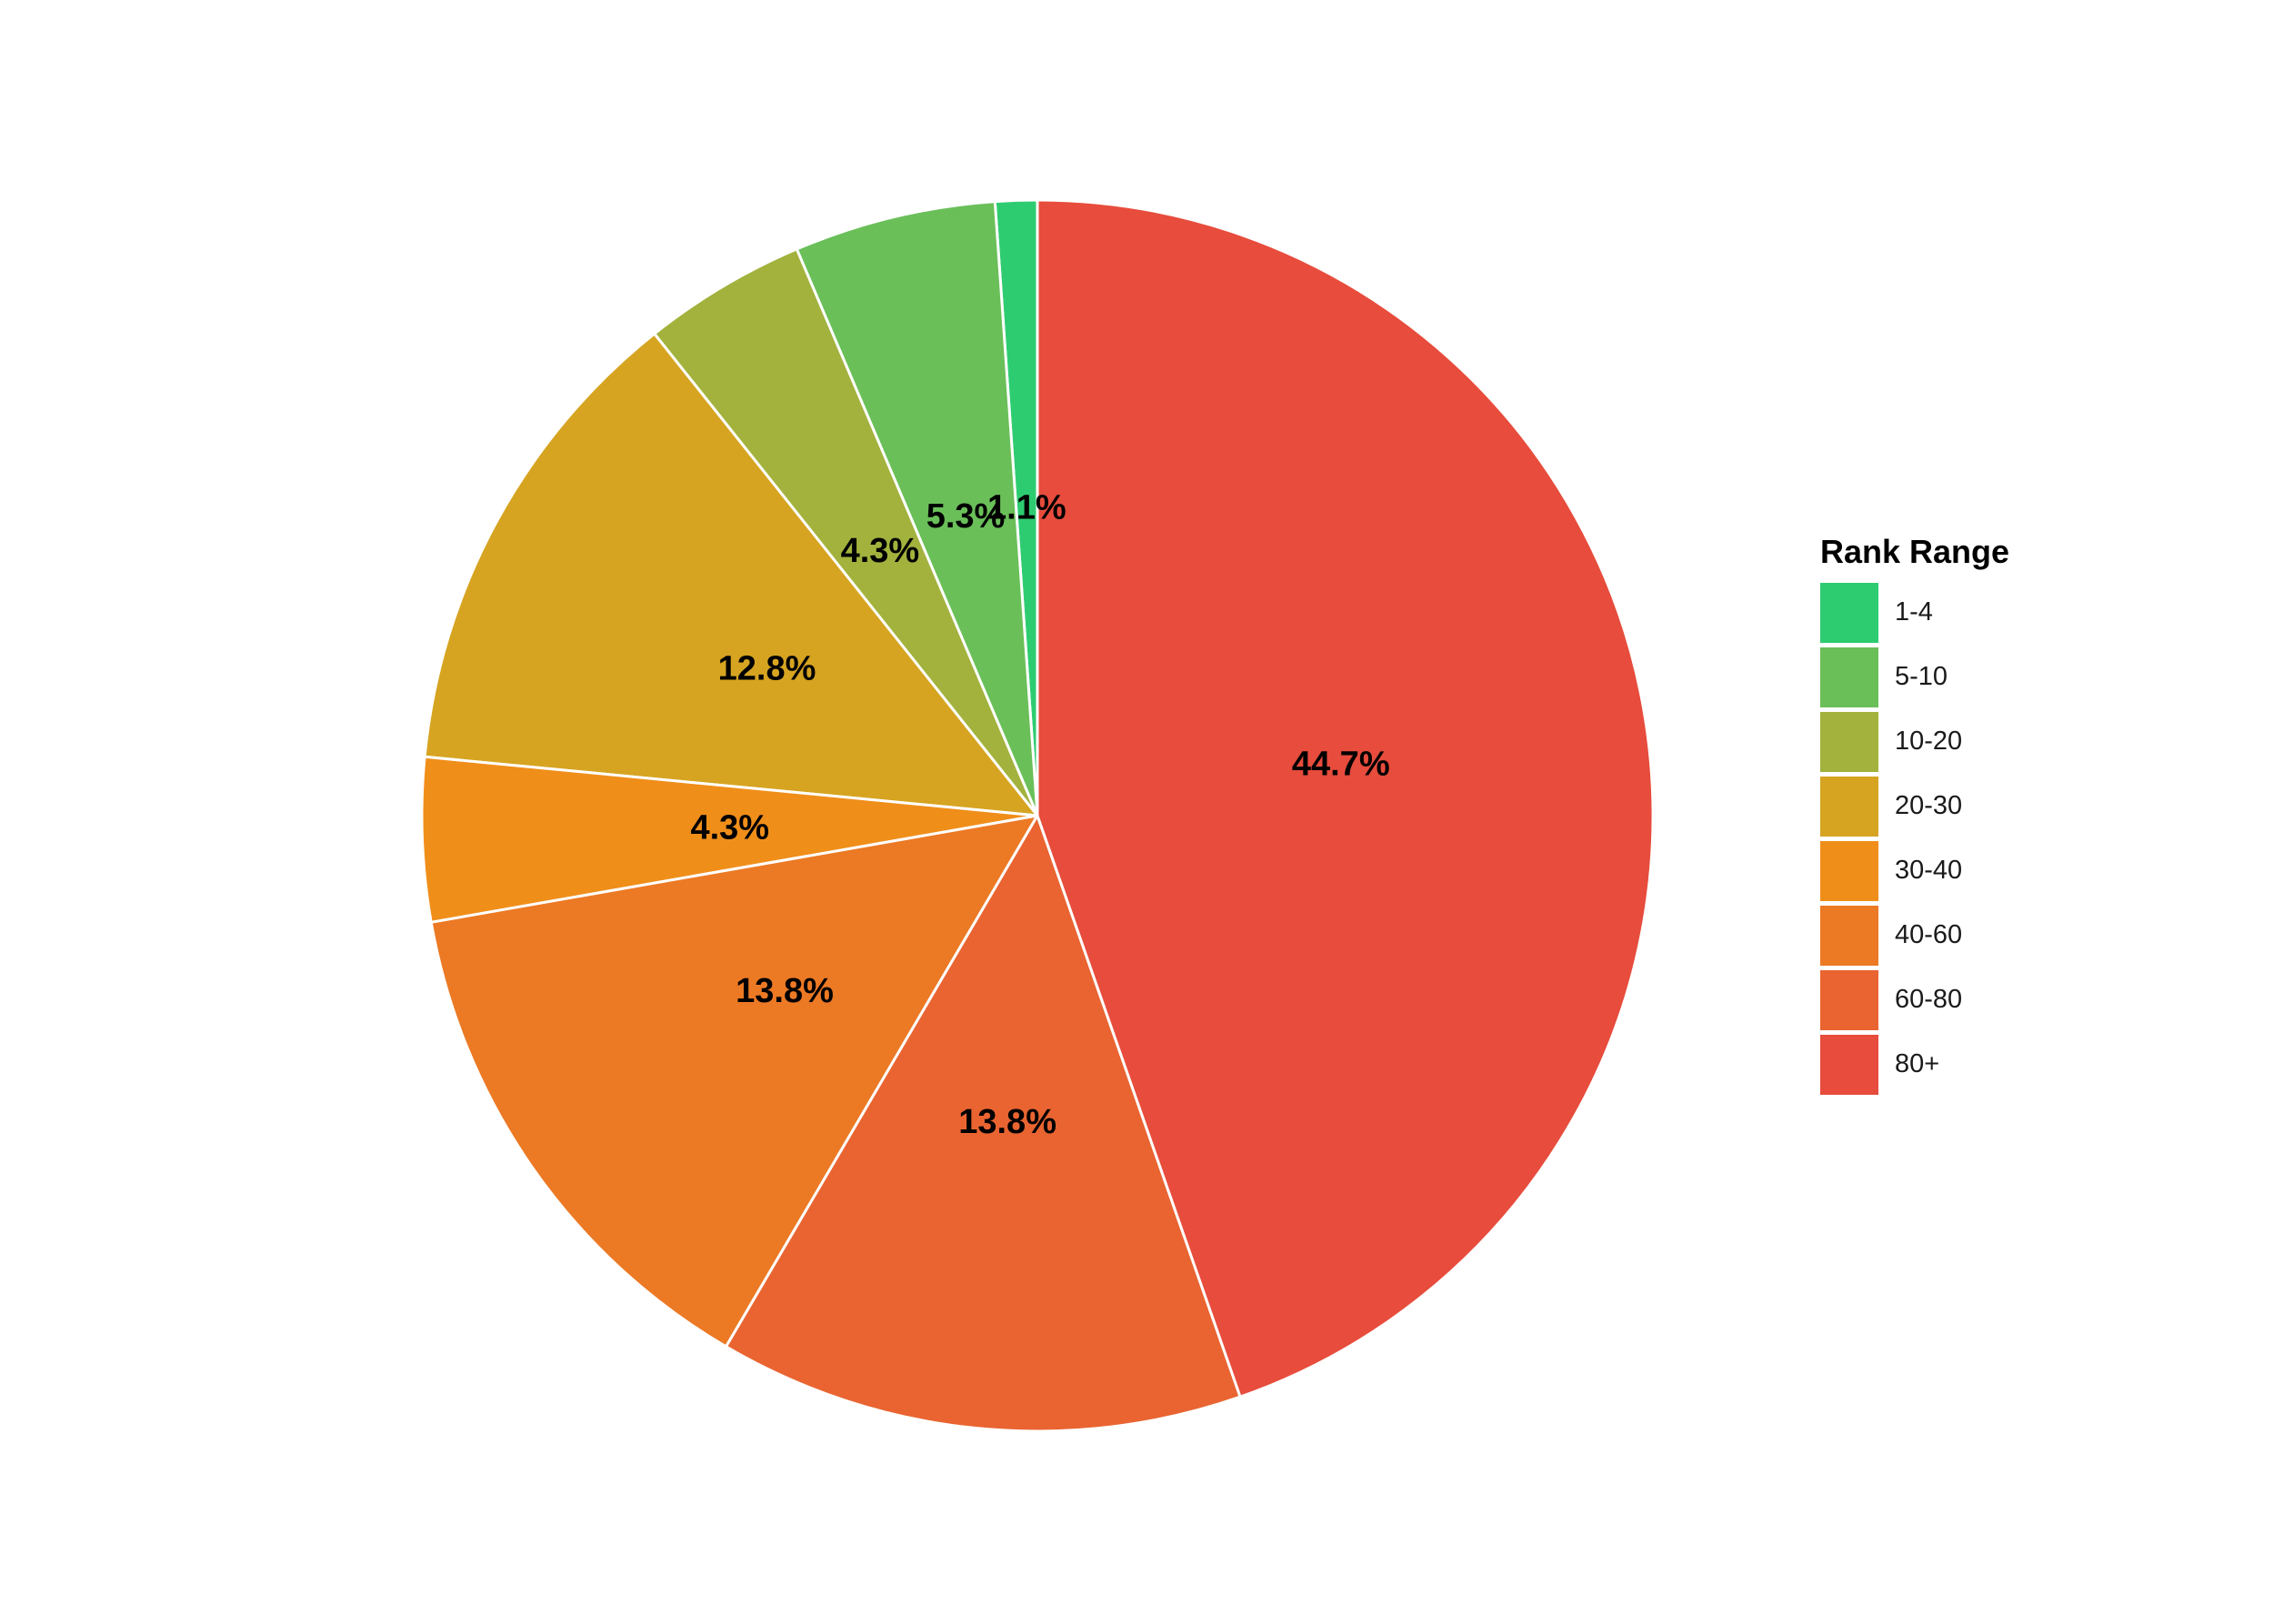 The height and width of the screenshot is (1624, 2273). I want to click on legend-title: Rank Range, so click(1915, 551).